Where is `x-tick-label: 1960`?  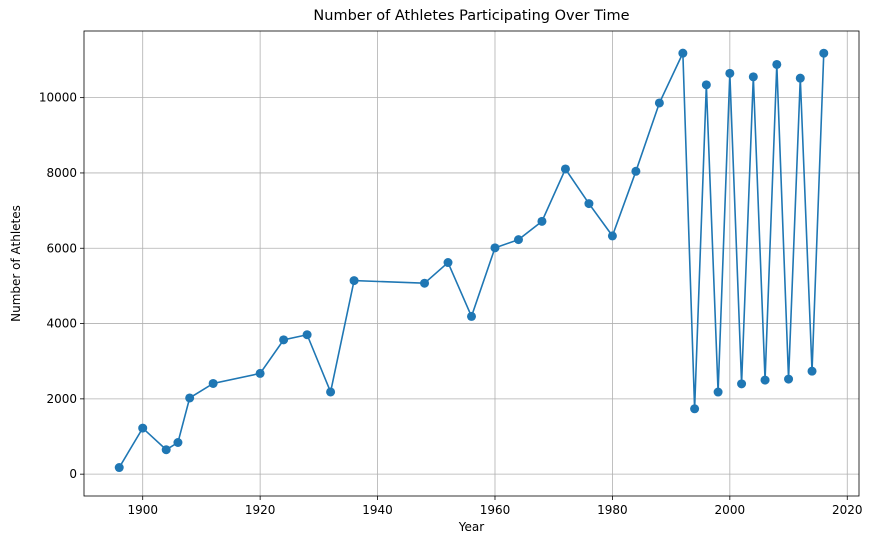
x-tick-label: 1960 is located at coordinates (495, 510).